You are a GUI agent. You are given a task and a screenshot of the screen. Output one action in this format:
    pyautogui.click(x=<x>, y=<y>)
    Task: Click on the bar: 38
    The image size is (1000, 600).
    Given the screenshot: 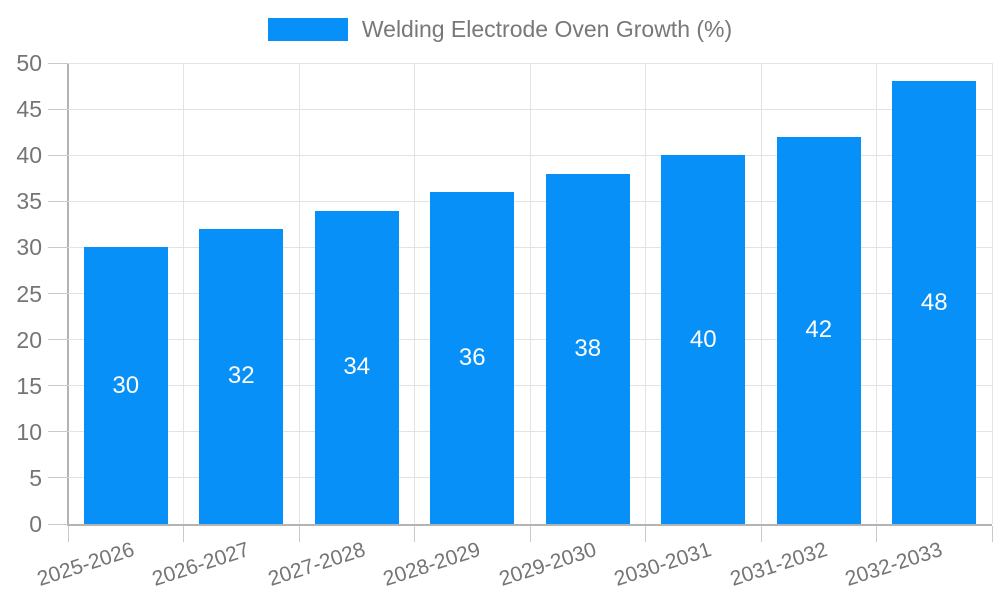 What is the action you would take?
    pyautogui.click(x=587, y=348)
    